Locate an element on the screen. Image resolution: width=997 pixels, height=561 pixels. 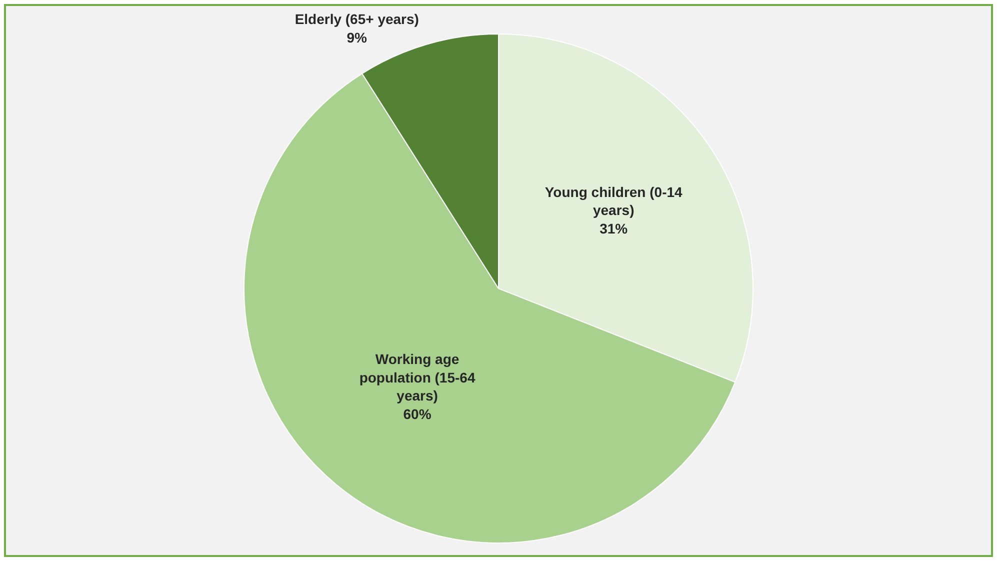
slice-label: Working age population (15-64 years) is located at coordinates (417, 377).